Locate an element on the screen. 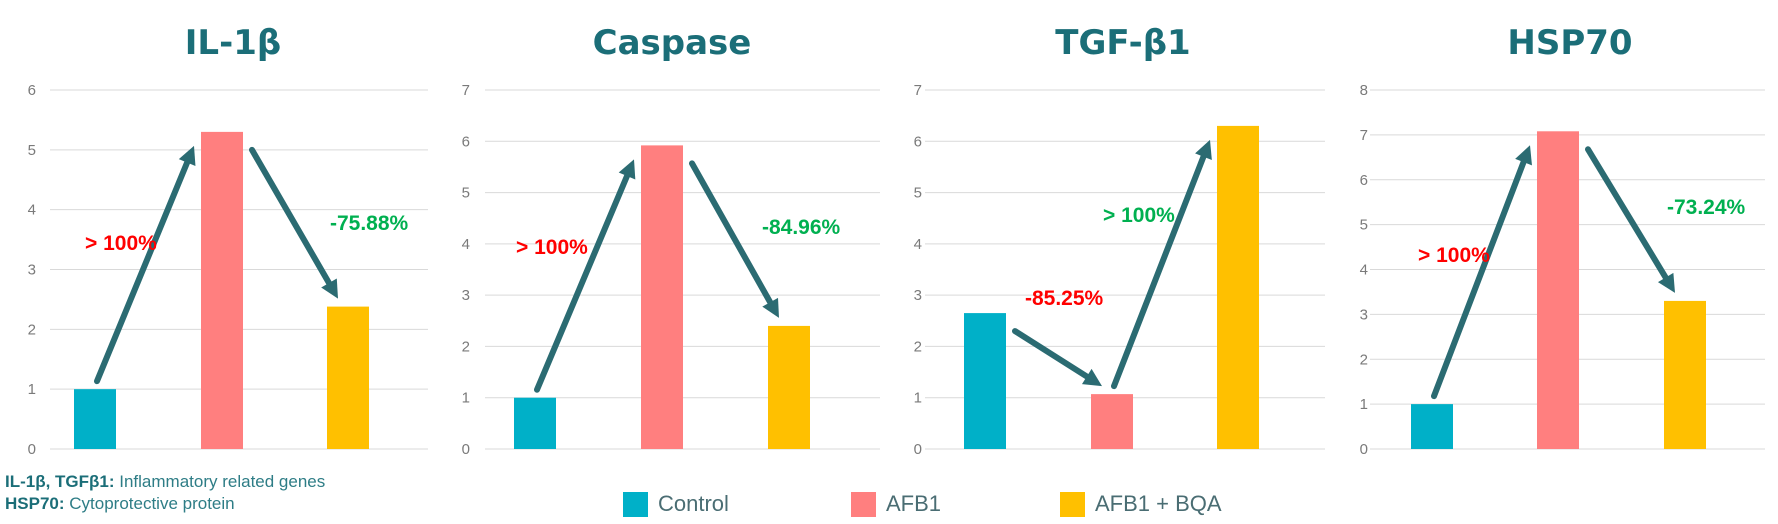  chart-title: Caspase is located at coordinates (672, 43).